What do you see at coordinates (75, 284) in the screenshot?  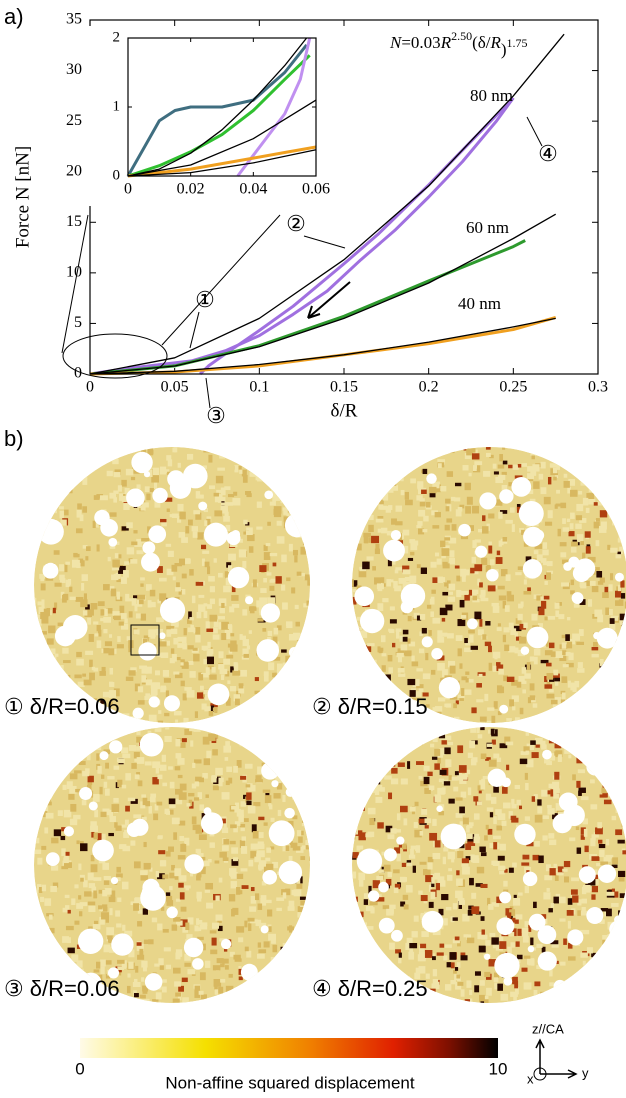 I see `zoom-connector` at bounding box center [75, 284].